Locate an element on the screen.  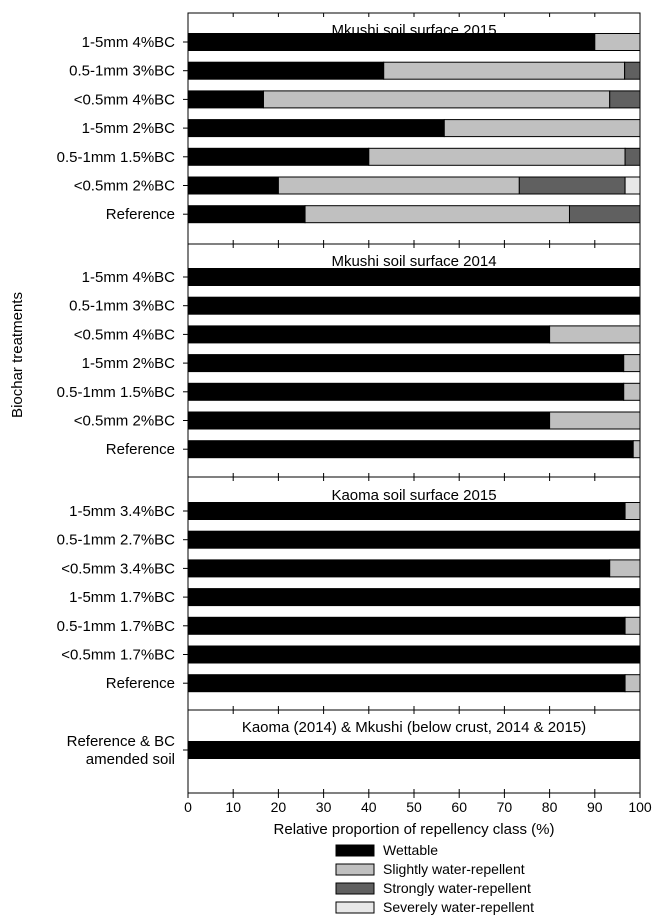
legend-label: Slightly water-repellent is located at coordinates (454, 869).